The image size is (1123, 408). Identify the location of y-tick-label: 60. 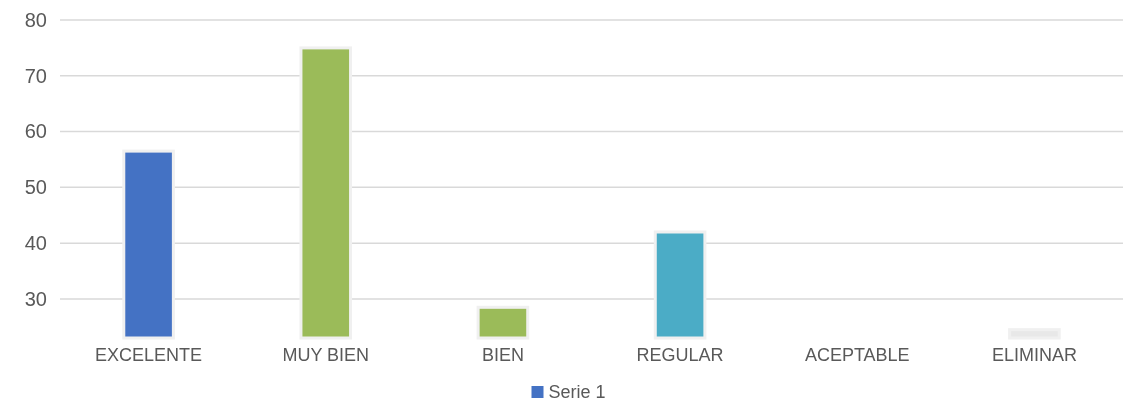
(35, 131).